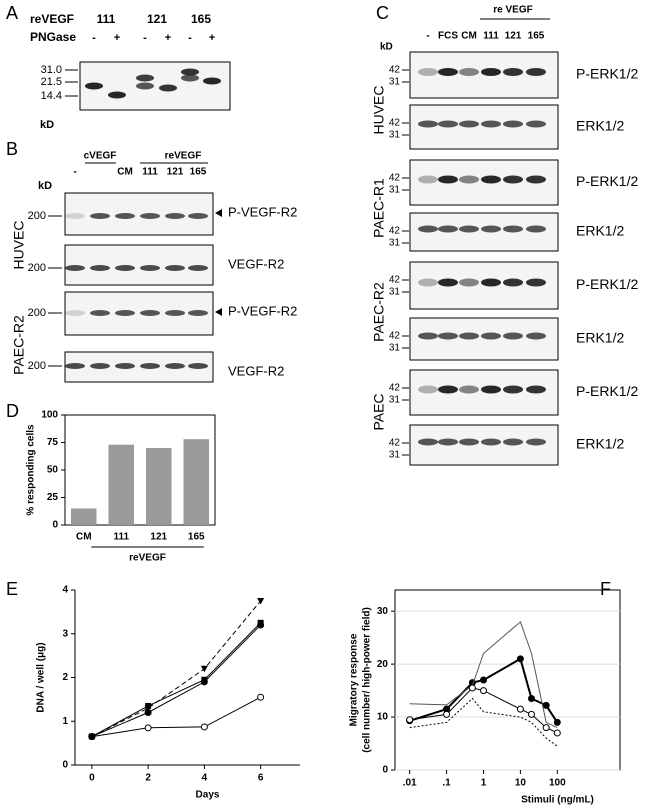 This screenshot has width=646, height=810. I want to click on cell-label: PAEC, so click(379, 411).